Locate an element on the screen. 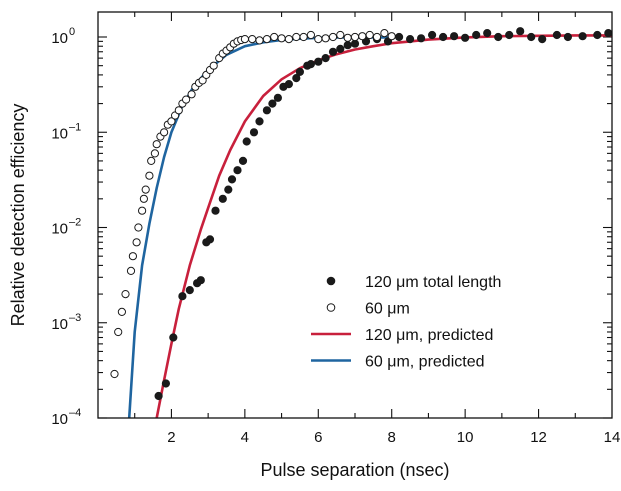 Image resolution: width=621 pixels, height=491 pixels. x-tick-label: 2 is located at coordinates (171, 437).